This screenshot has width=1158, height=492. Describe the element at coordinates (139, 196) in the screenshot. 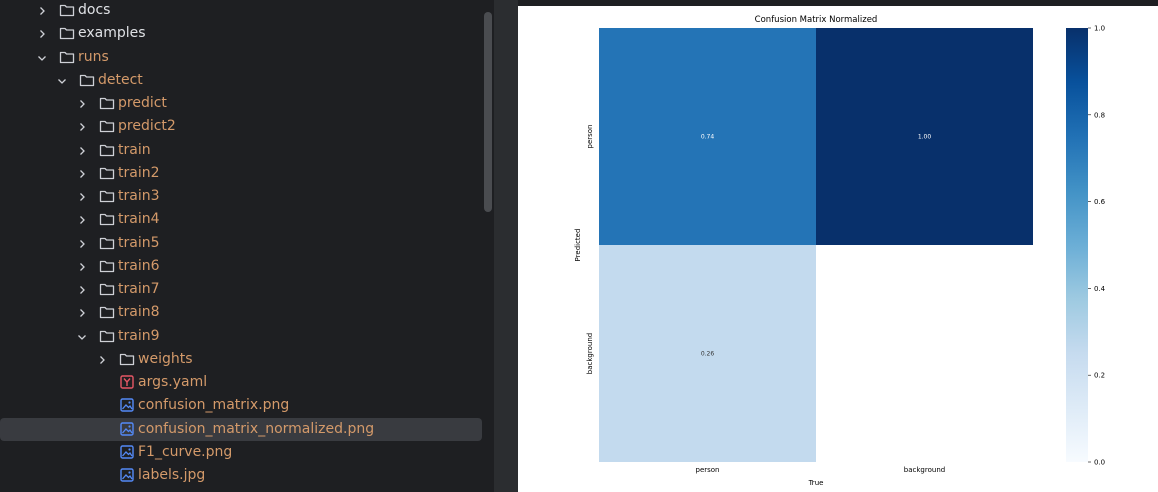

I see `tree-item-label: train3` at that location.